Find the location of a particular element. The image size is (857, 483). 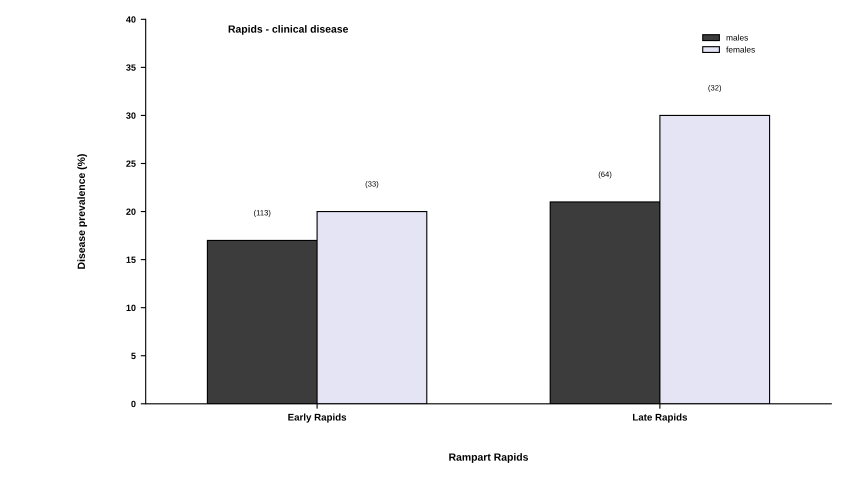

y-tick-label: 40 is located at coordinates (131, 19).